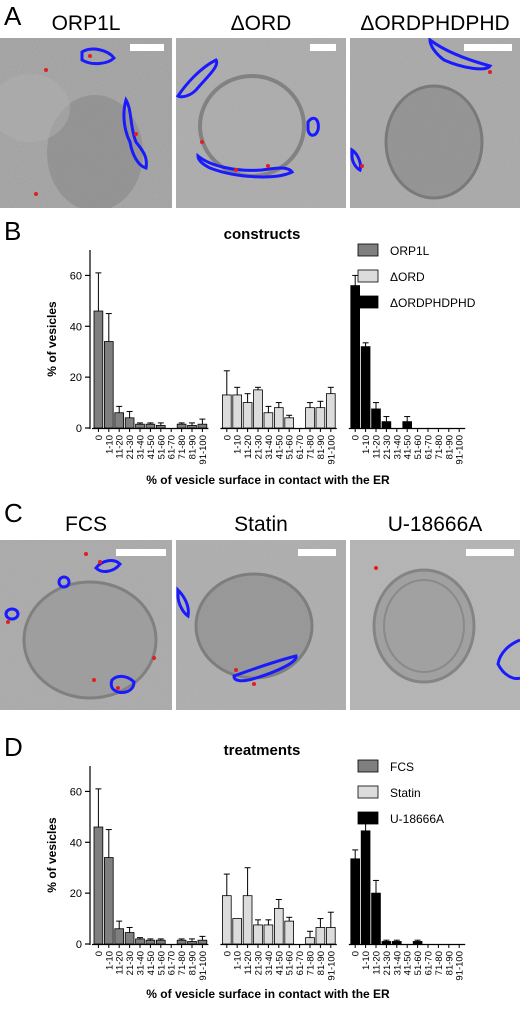 The height and width of the screenshot is (1009, 520). What do you see at coordinates (435, 23) in the screenshot?
I see `em-label-delta-ordphdphd: ΔORDPHDPHD` at bounding box center [435, 23].